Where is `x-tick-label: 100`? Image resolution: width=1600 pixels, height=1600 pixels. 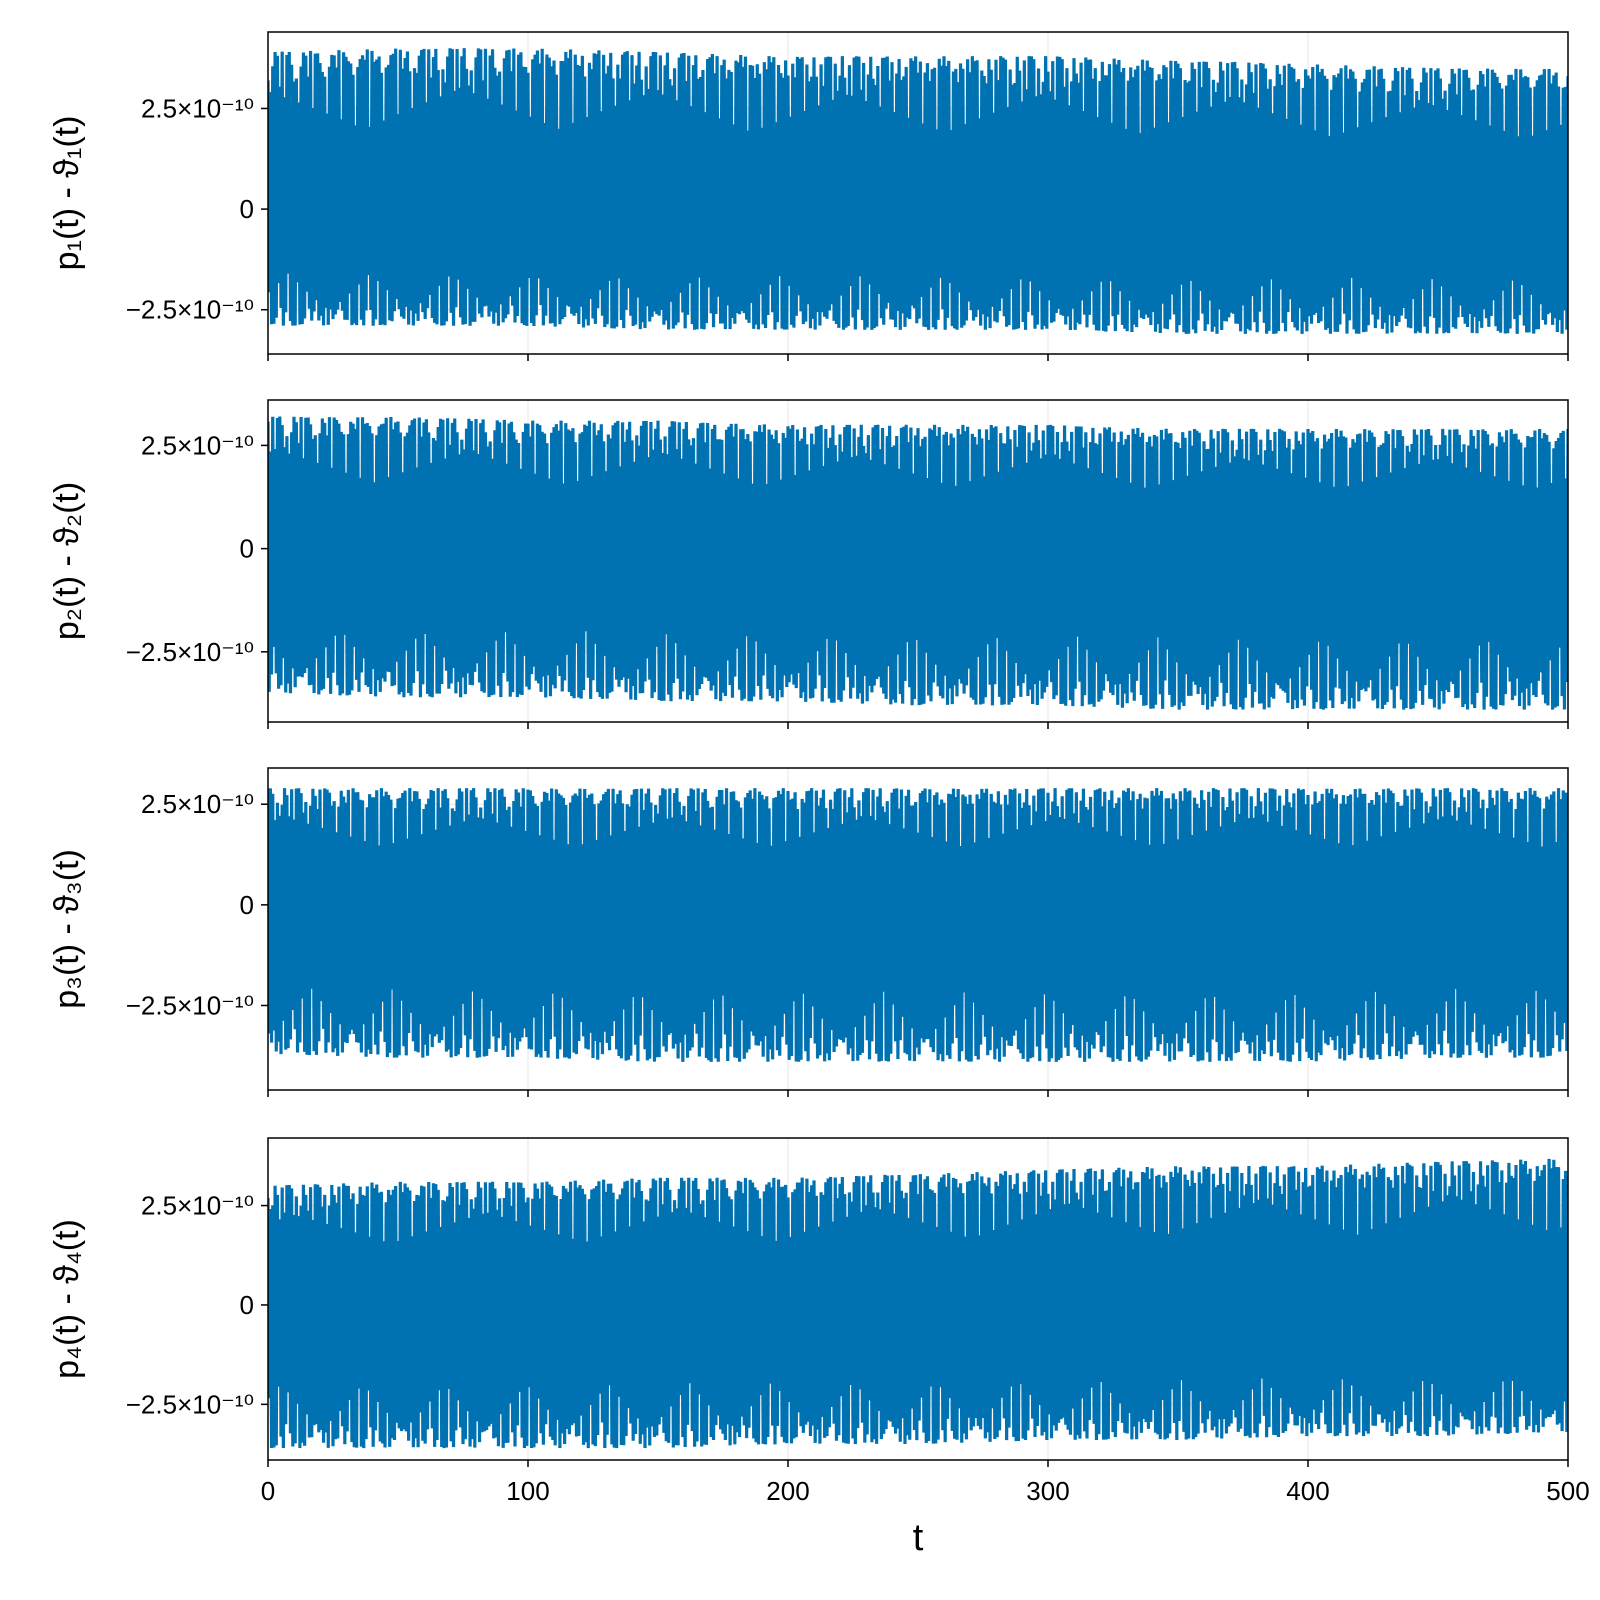
x-tick-label: 100 is located at coordinates (527, 1491).